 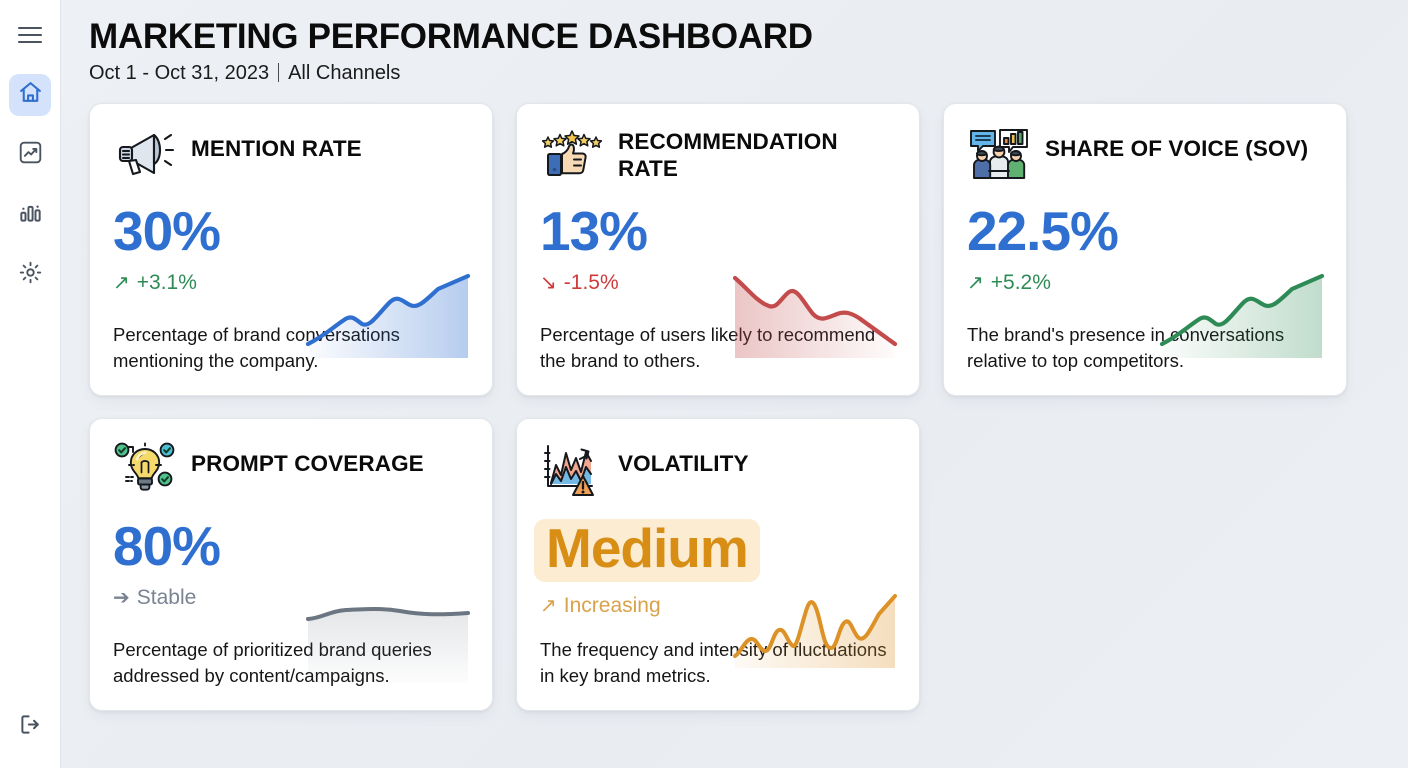 What do you see at coordinates (1043, 231) in the screenshot?
I see `metric-value: 22.5%` at bounding box center [1043, 231].